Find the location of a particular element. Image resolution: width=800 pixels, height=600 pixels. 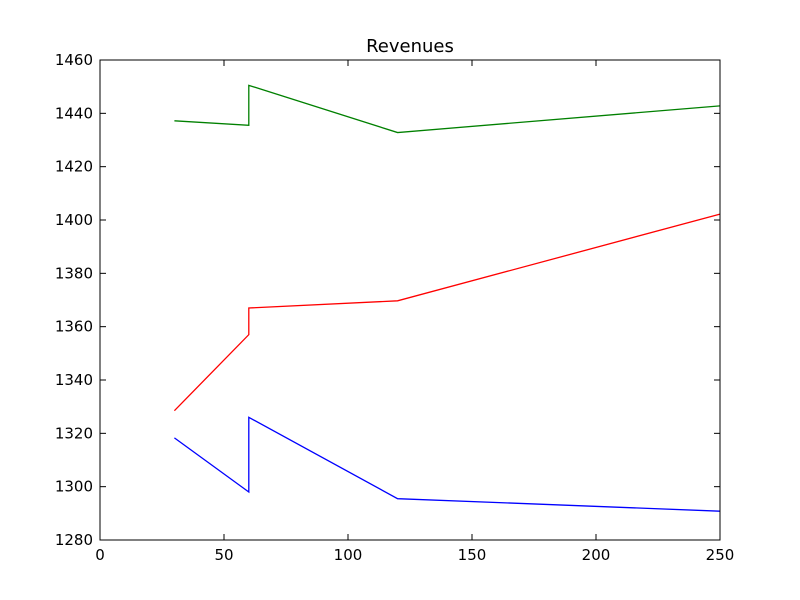

y-tick-label: 1340 is located at coordinates (74, 380).